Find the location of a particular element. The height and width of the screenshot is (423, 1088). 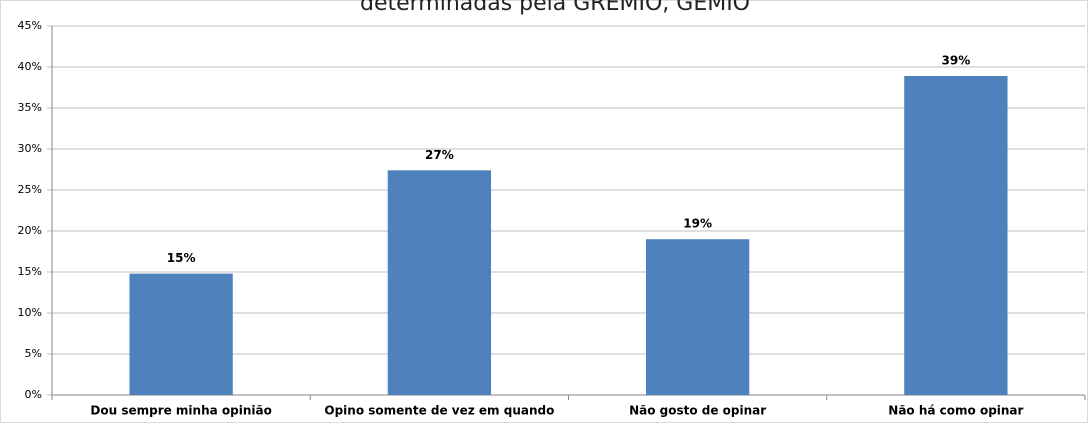

y-tick-label: 0% is located at coordinates (33, 394).